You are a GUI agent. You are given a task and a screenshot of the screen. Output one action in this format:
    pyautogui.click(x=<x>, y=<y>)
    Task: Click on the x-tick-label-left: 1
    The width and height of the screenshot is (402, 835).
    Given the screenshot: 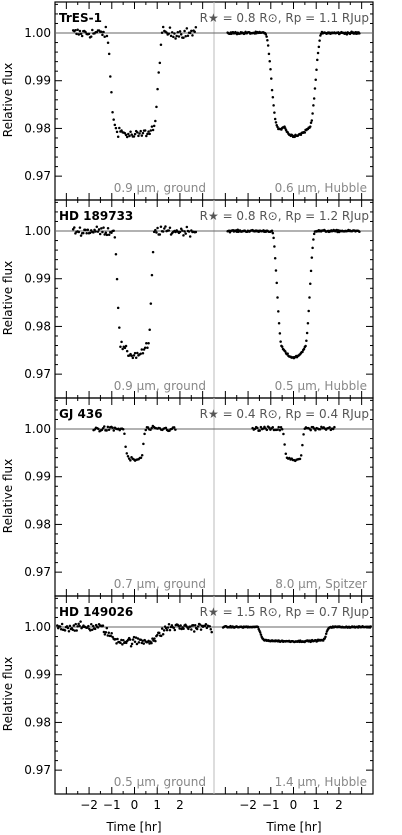 What is the action you would take?
    pyautogui.click(x=157, y=805)
    